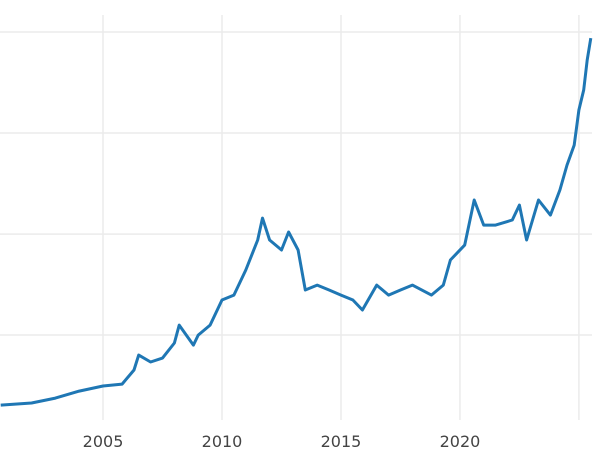 The image size is (600, 450). What do you see at coordinates (222, 441) in the screenshot?
I see `x-tick-label: 2010` at bounding box center [222, 441].